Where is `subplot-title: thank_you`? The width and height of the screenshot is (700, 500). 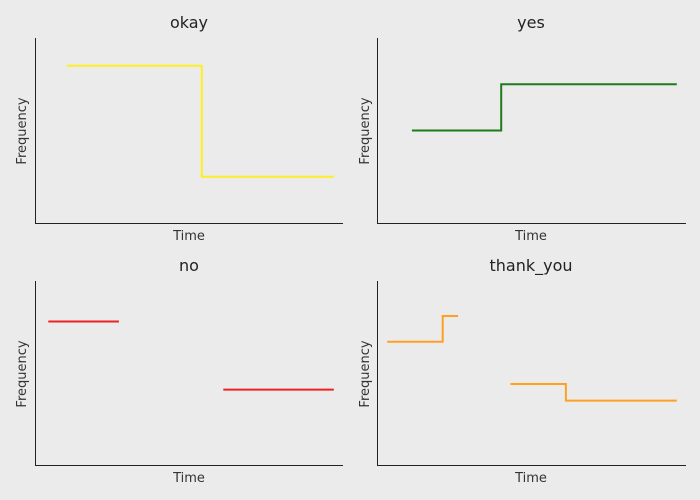 subplot-title: thank_you is located at coordinates (530, 266).